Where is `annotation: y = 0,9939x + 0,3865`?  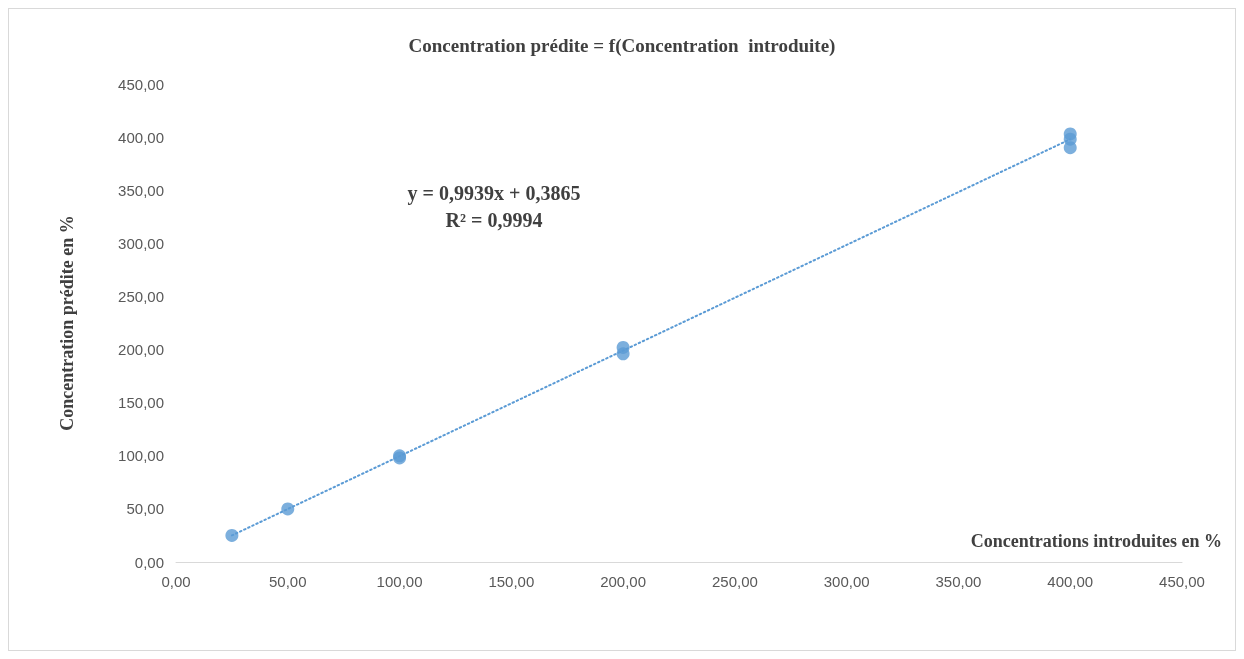
annotation: y = 0,9939x + 0,3865 is located at coordinates (494, 193).